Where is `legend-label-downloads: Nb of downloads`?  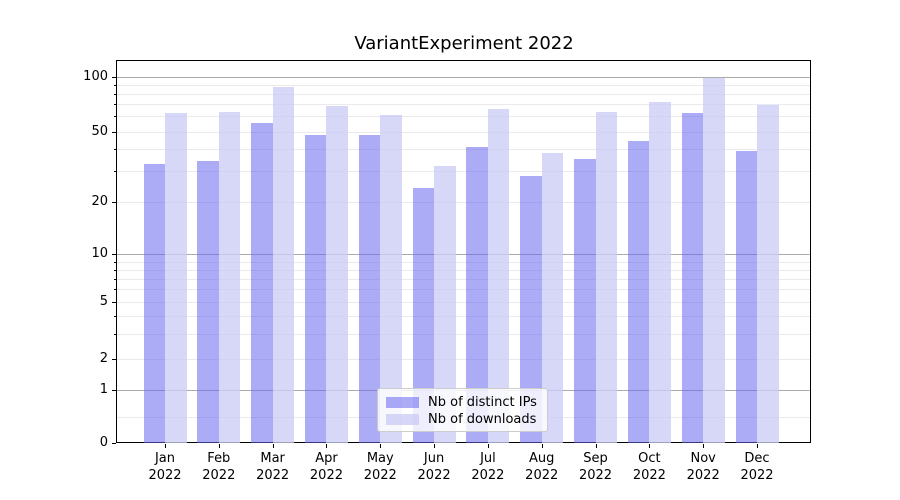
legend-label-downloads: Nb of downloads is located at coordinates (482, 419).